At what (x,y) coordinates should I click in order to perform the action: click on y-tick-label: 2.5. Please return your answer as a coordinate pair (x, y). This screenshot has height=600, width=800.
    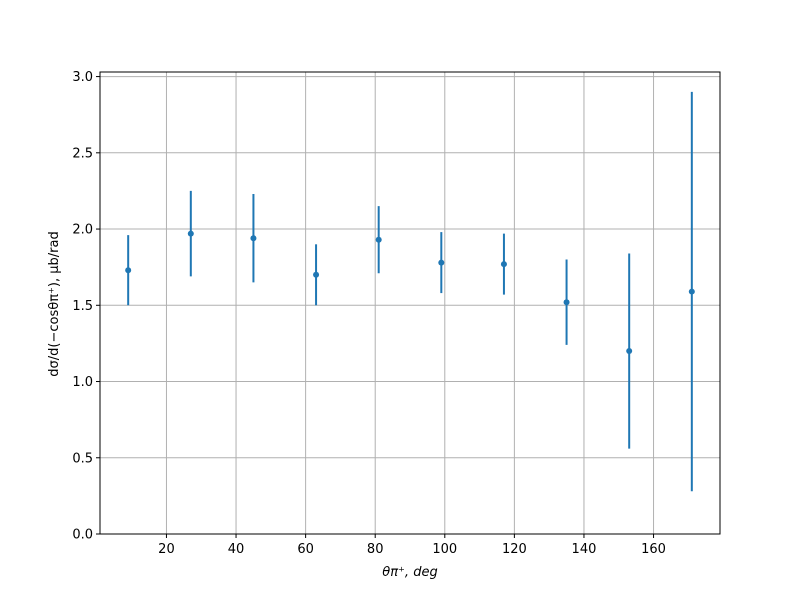
    Looking at the image, I should click on (82, 153).